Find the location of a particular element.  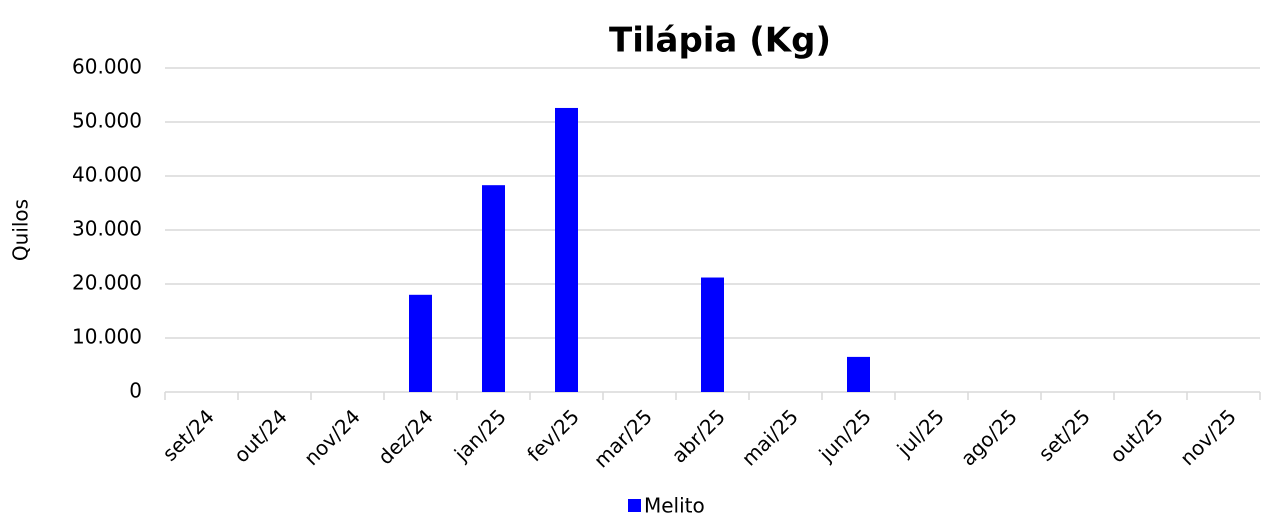

x-tick-label: ago/25 is located at coordinates (989, 437).